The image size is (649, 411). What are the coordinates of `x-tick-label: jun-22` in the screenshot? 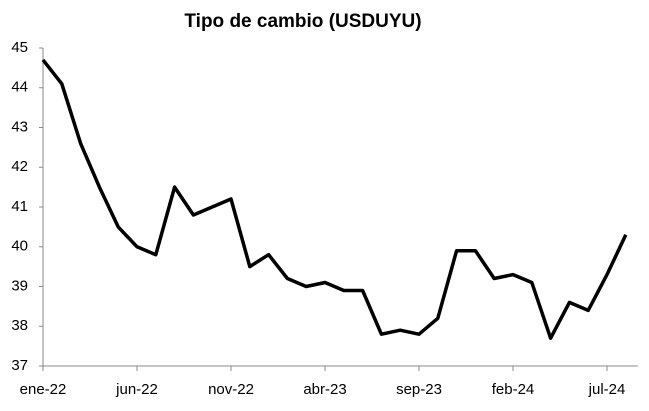 It's located at (136, 389).